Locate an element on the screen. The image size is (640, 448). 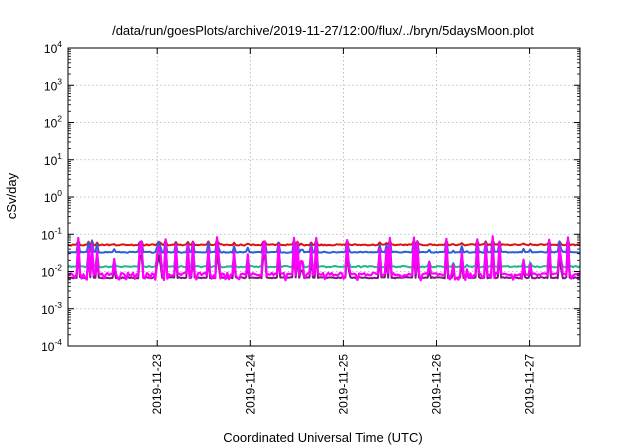
y-tick-label: 10⁻⁴ is located at coordinates (51, 345).